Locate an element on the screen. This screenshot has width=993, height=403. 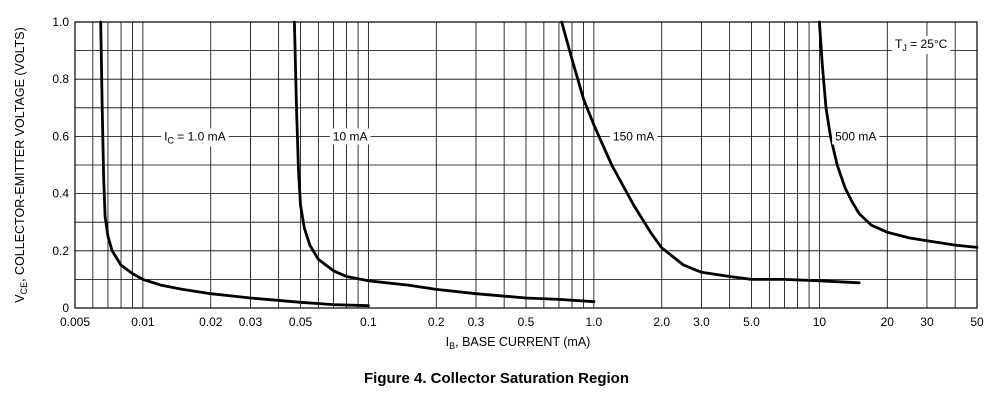
y-tick-label-0-4: 0.4 is located at coordinates (60, 194).